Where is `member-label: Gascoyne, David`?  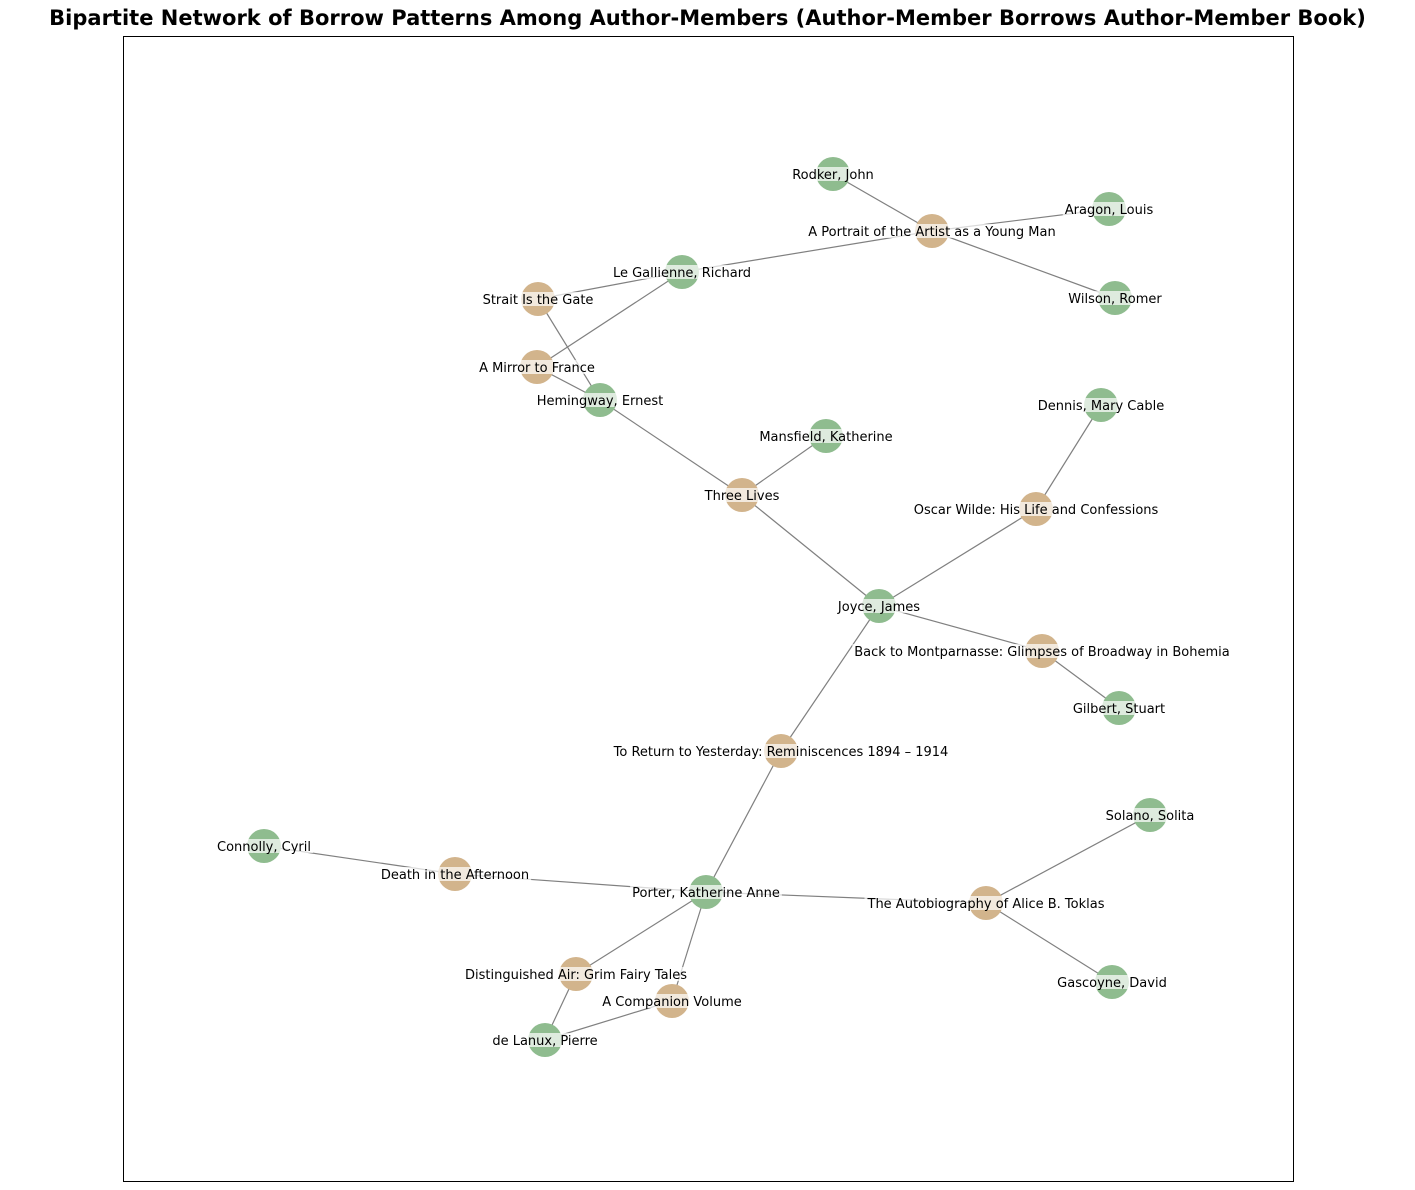 member-label: Gascoyne, David is located at coordinates (1112, 983).